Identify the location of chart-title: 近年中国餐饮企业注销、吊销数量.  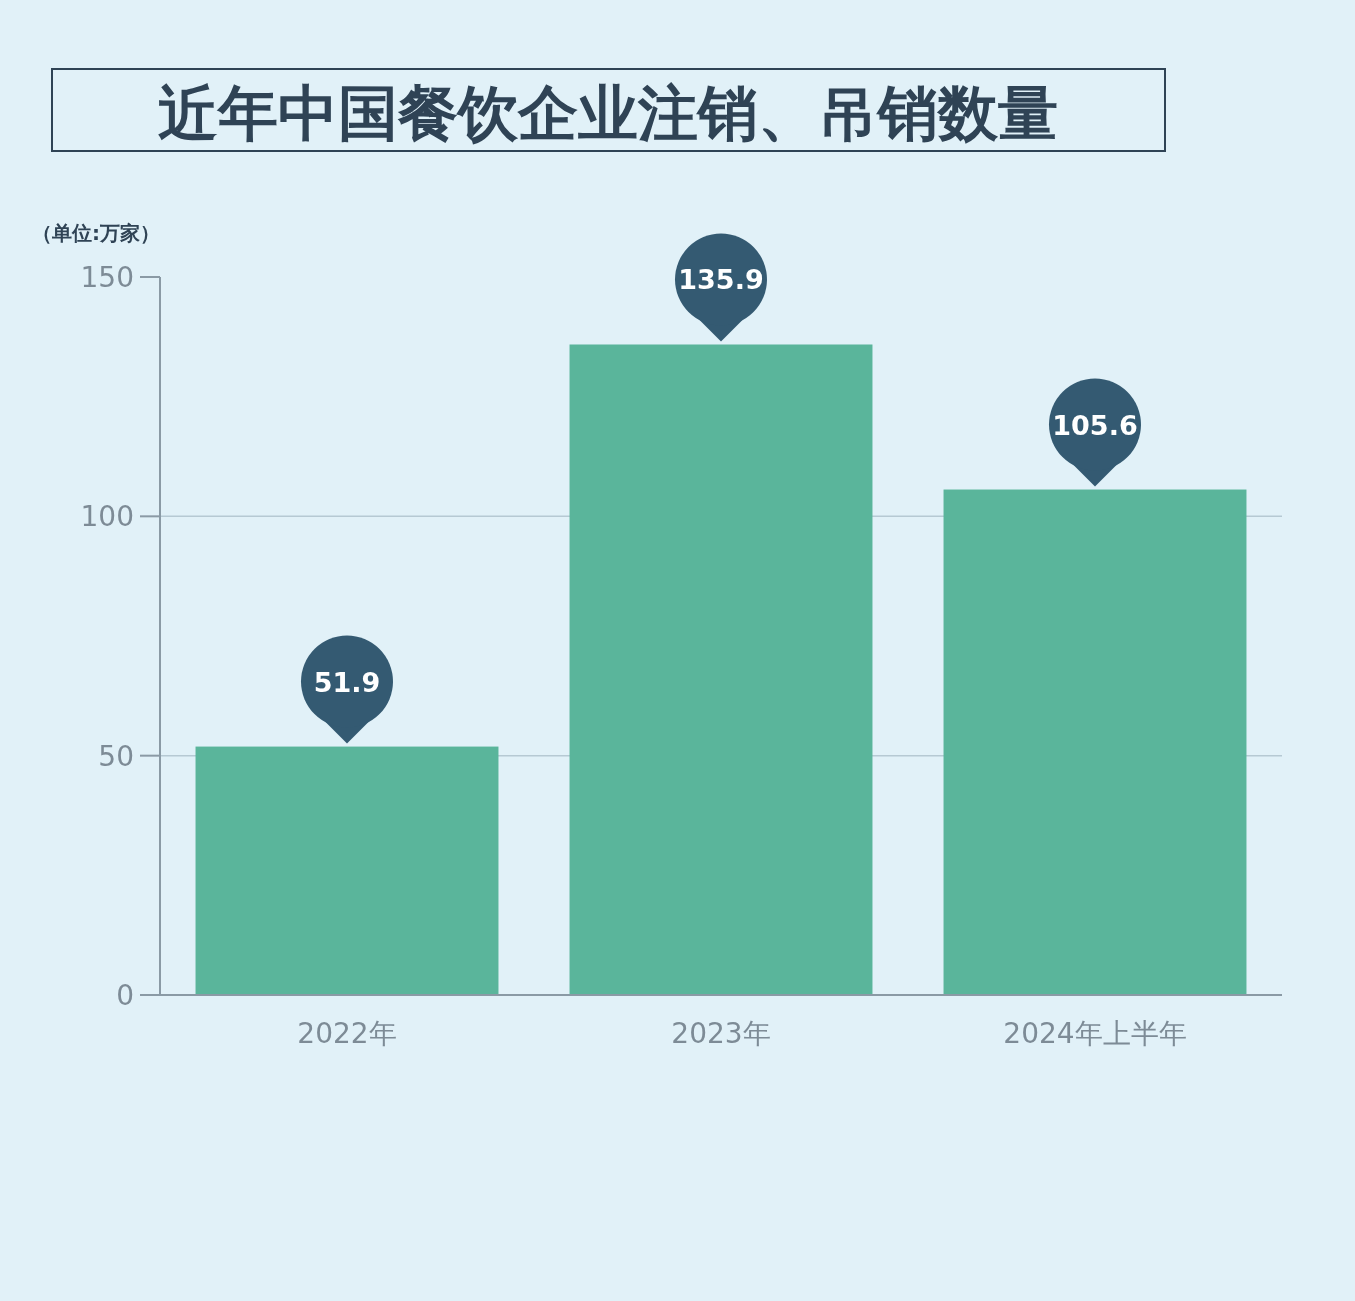
(608, 113).